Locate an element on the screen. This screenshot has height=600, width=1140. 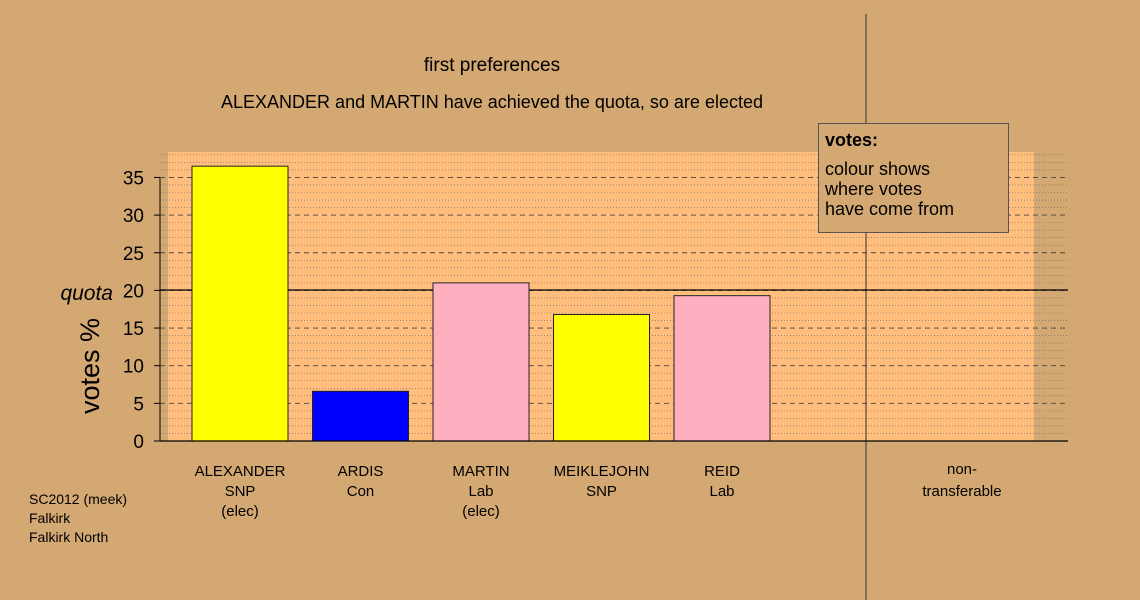
legend-title: votes: is located at coordinates (852, 140).